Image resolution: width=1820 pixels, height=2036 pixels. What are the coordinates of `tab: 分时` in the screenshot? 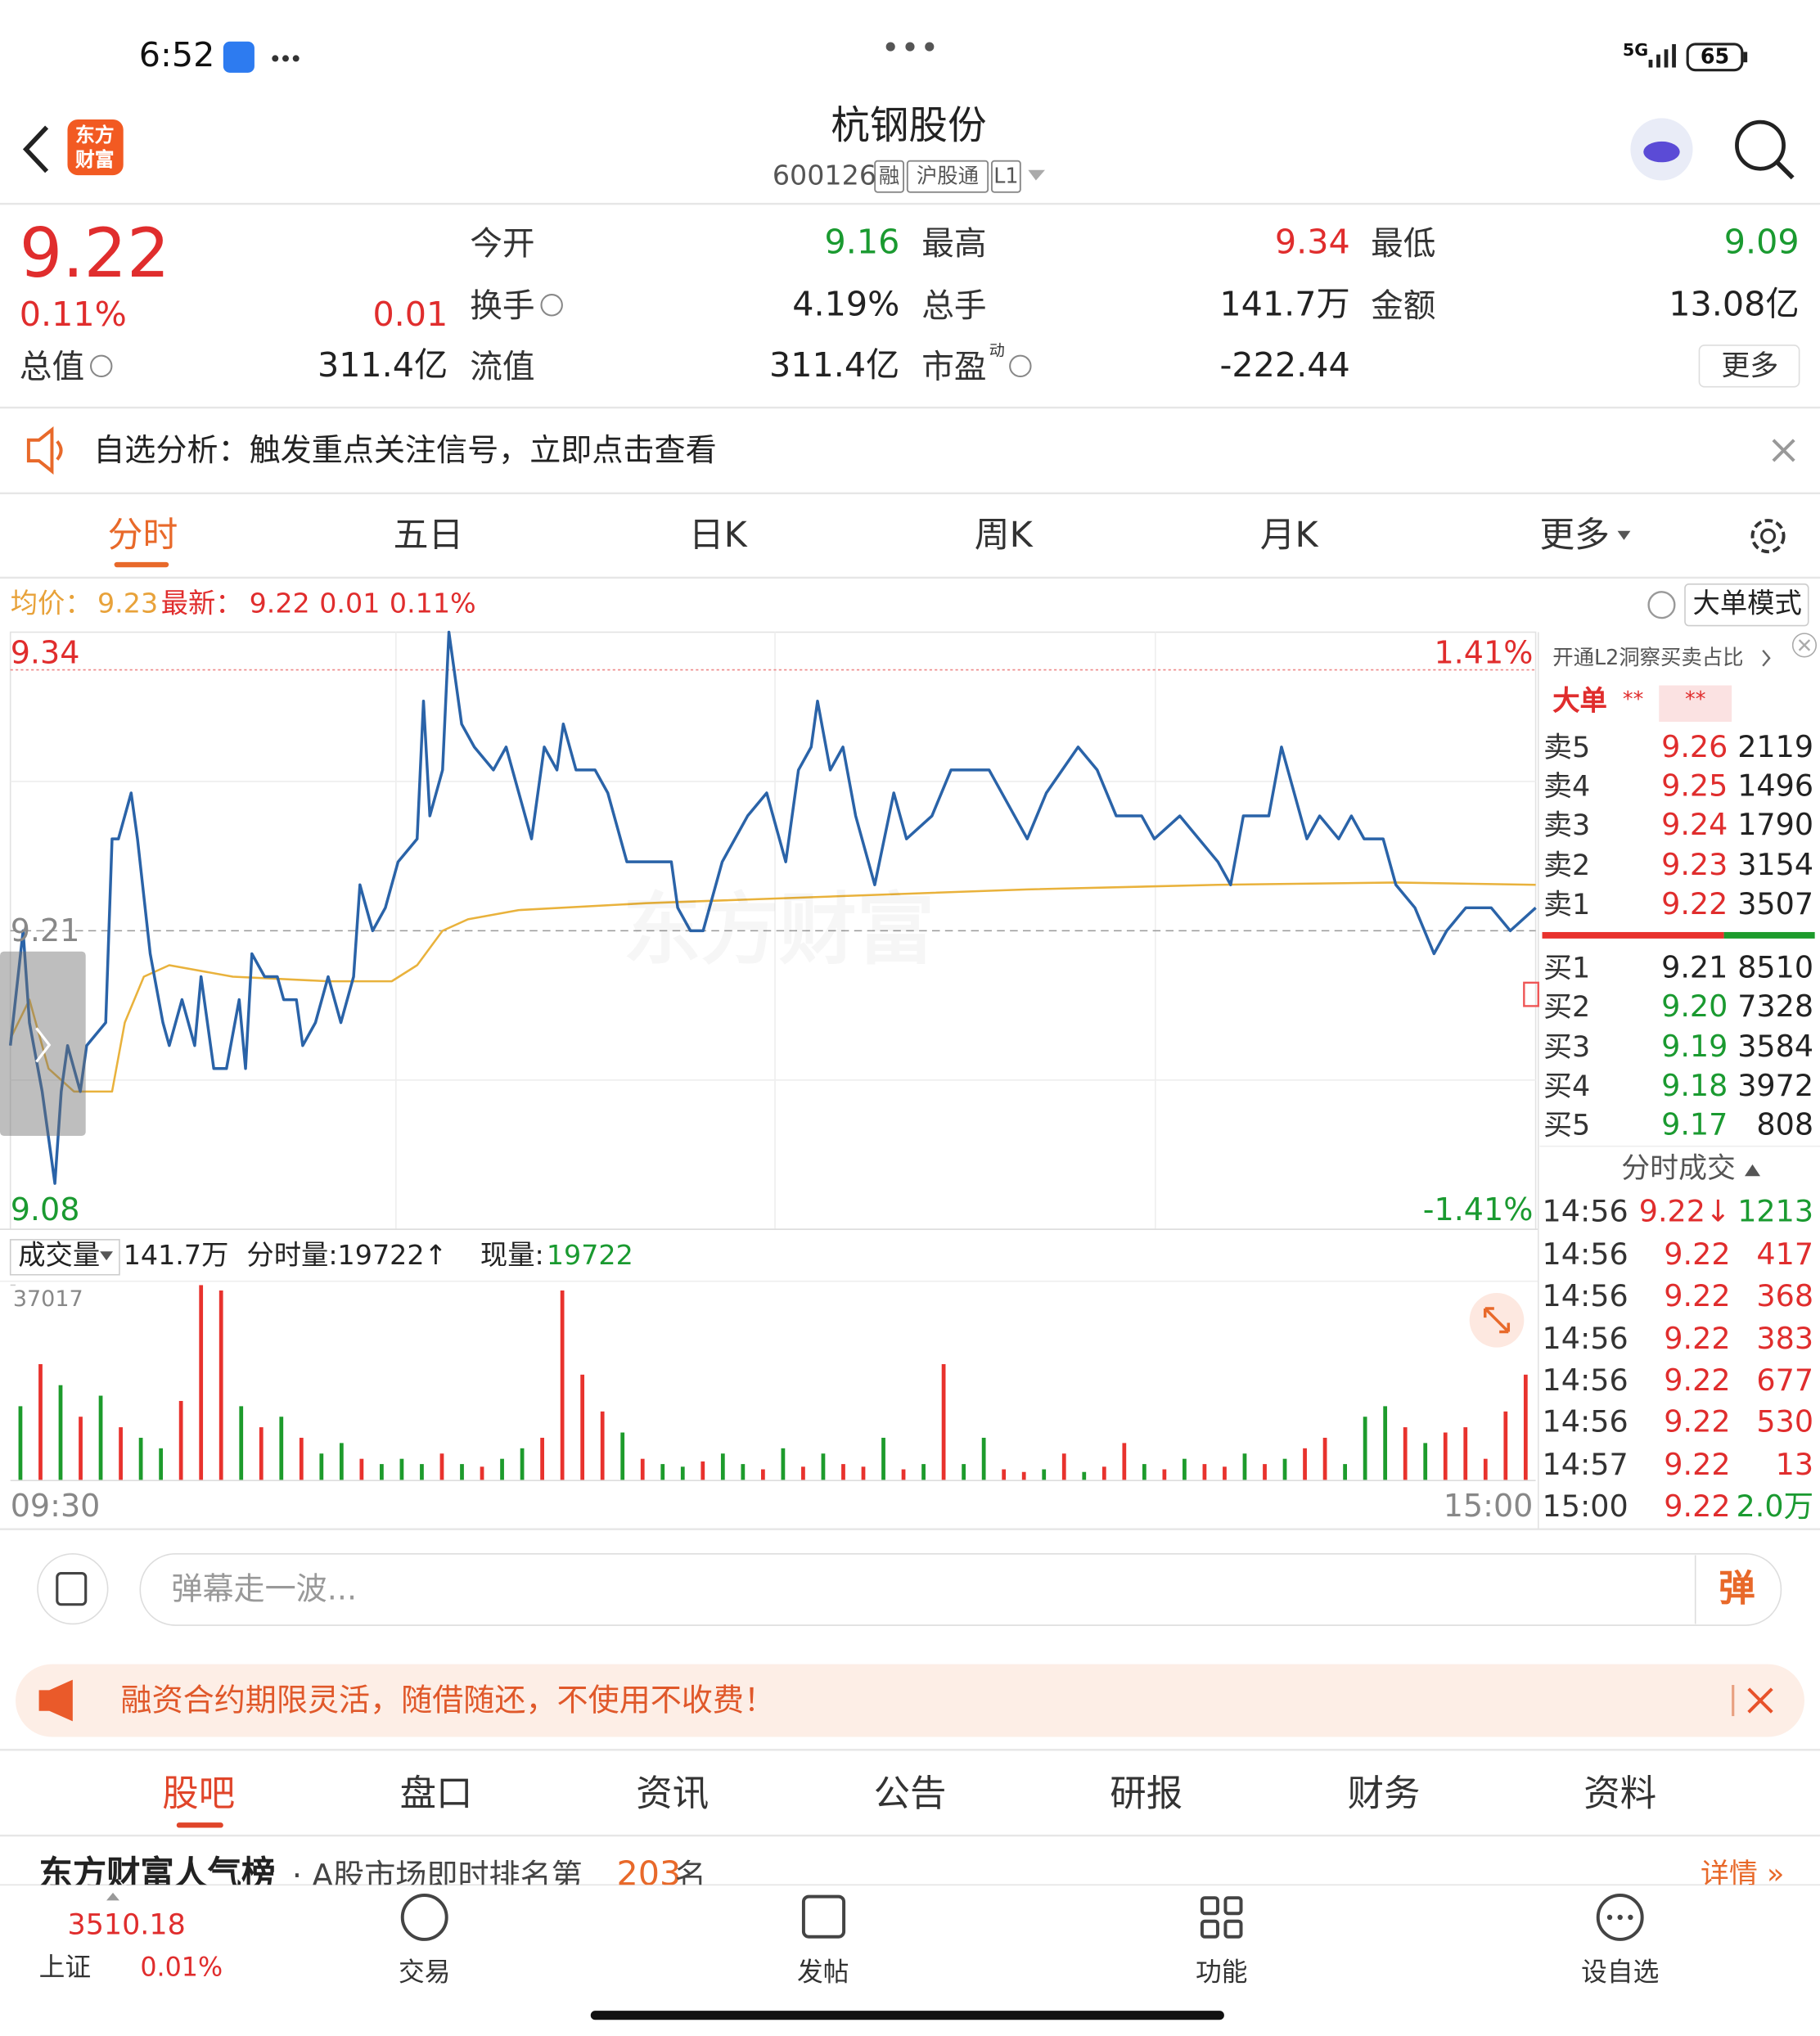 It's located at (143, 535).